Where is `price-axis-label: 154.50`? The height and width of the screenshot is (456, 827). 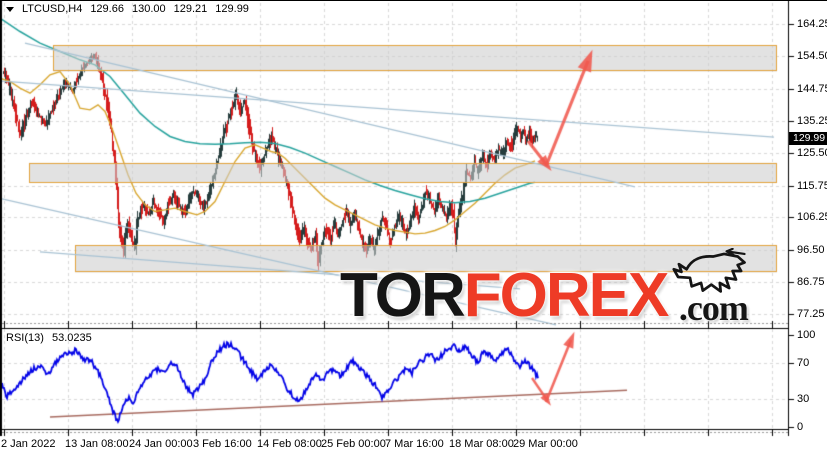
price-axis-label: 154.50 is located at coordinates (812, 56).